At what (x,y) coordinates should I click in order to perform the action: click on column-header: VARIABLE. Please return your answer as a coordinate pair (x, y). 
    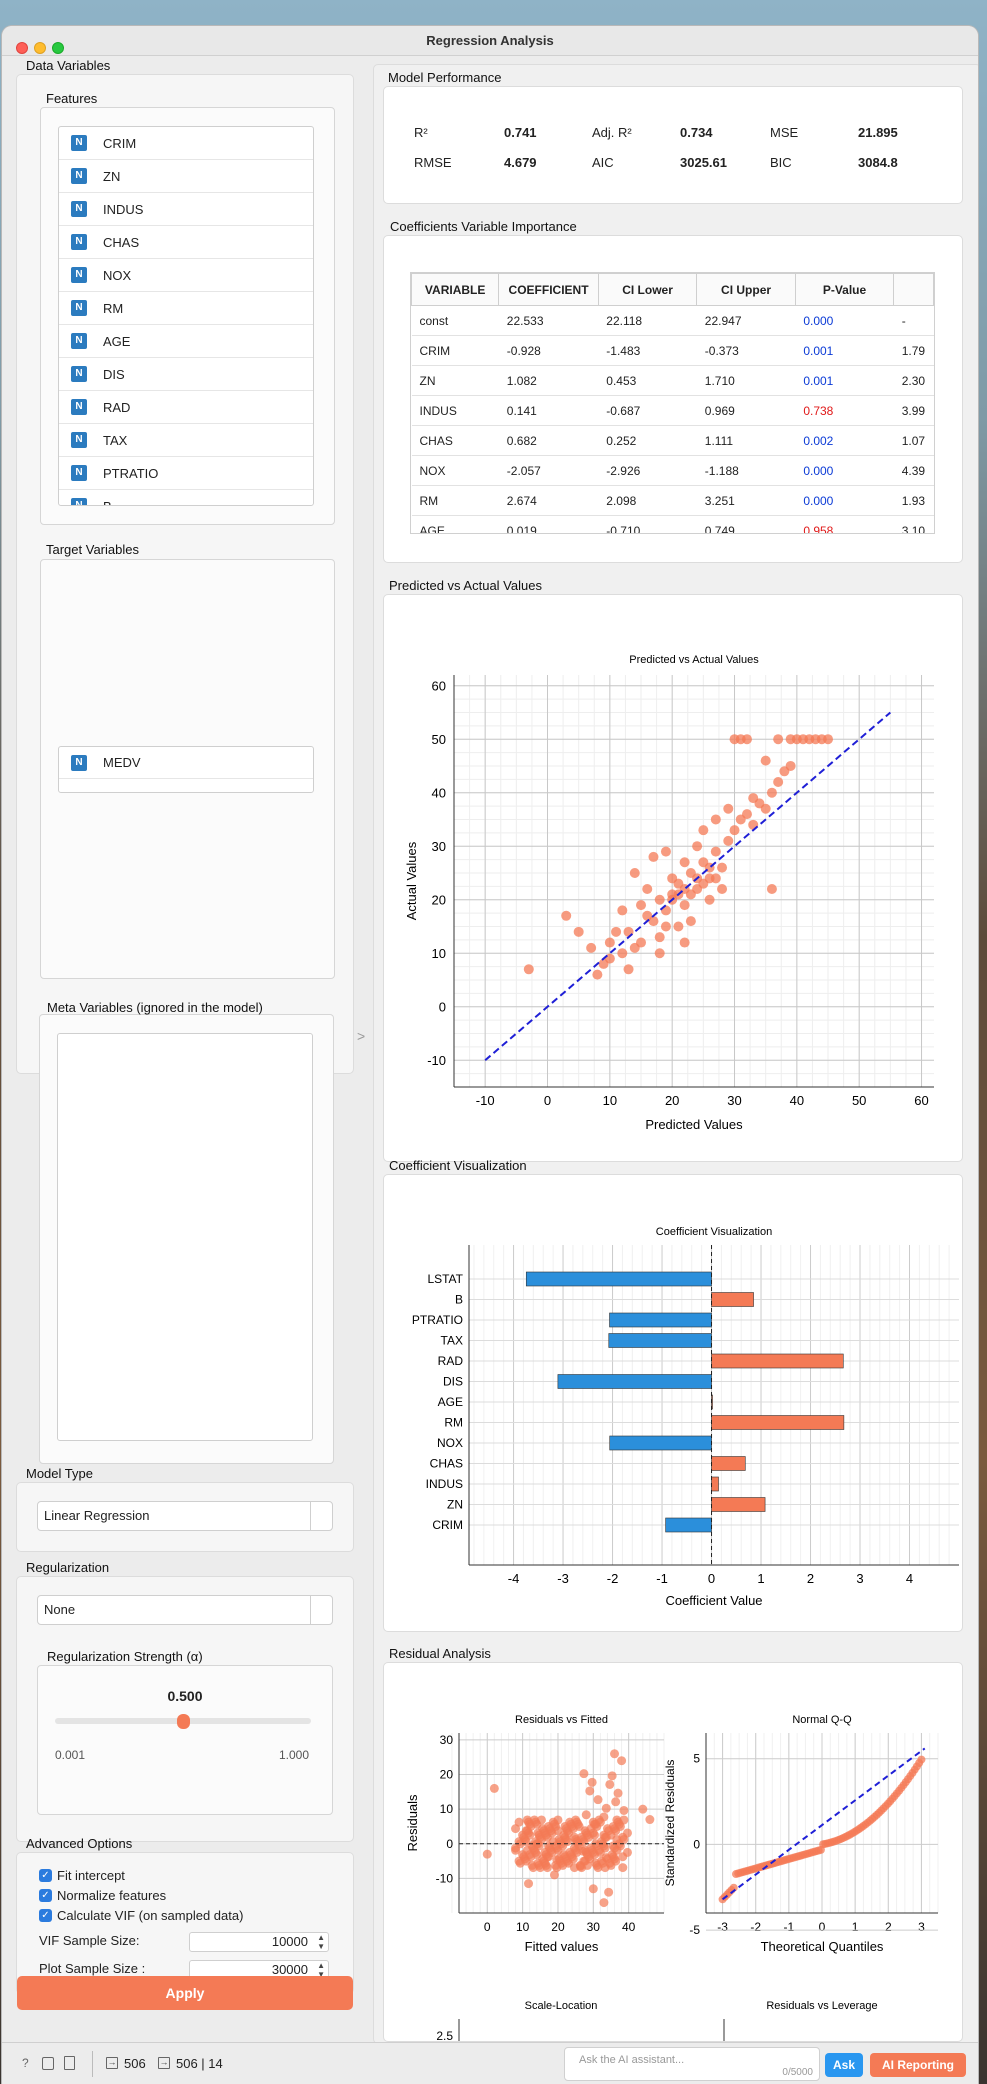
    Looking at the image, I should click on (455, 289).